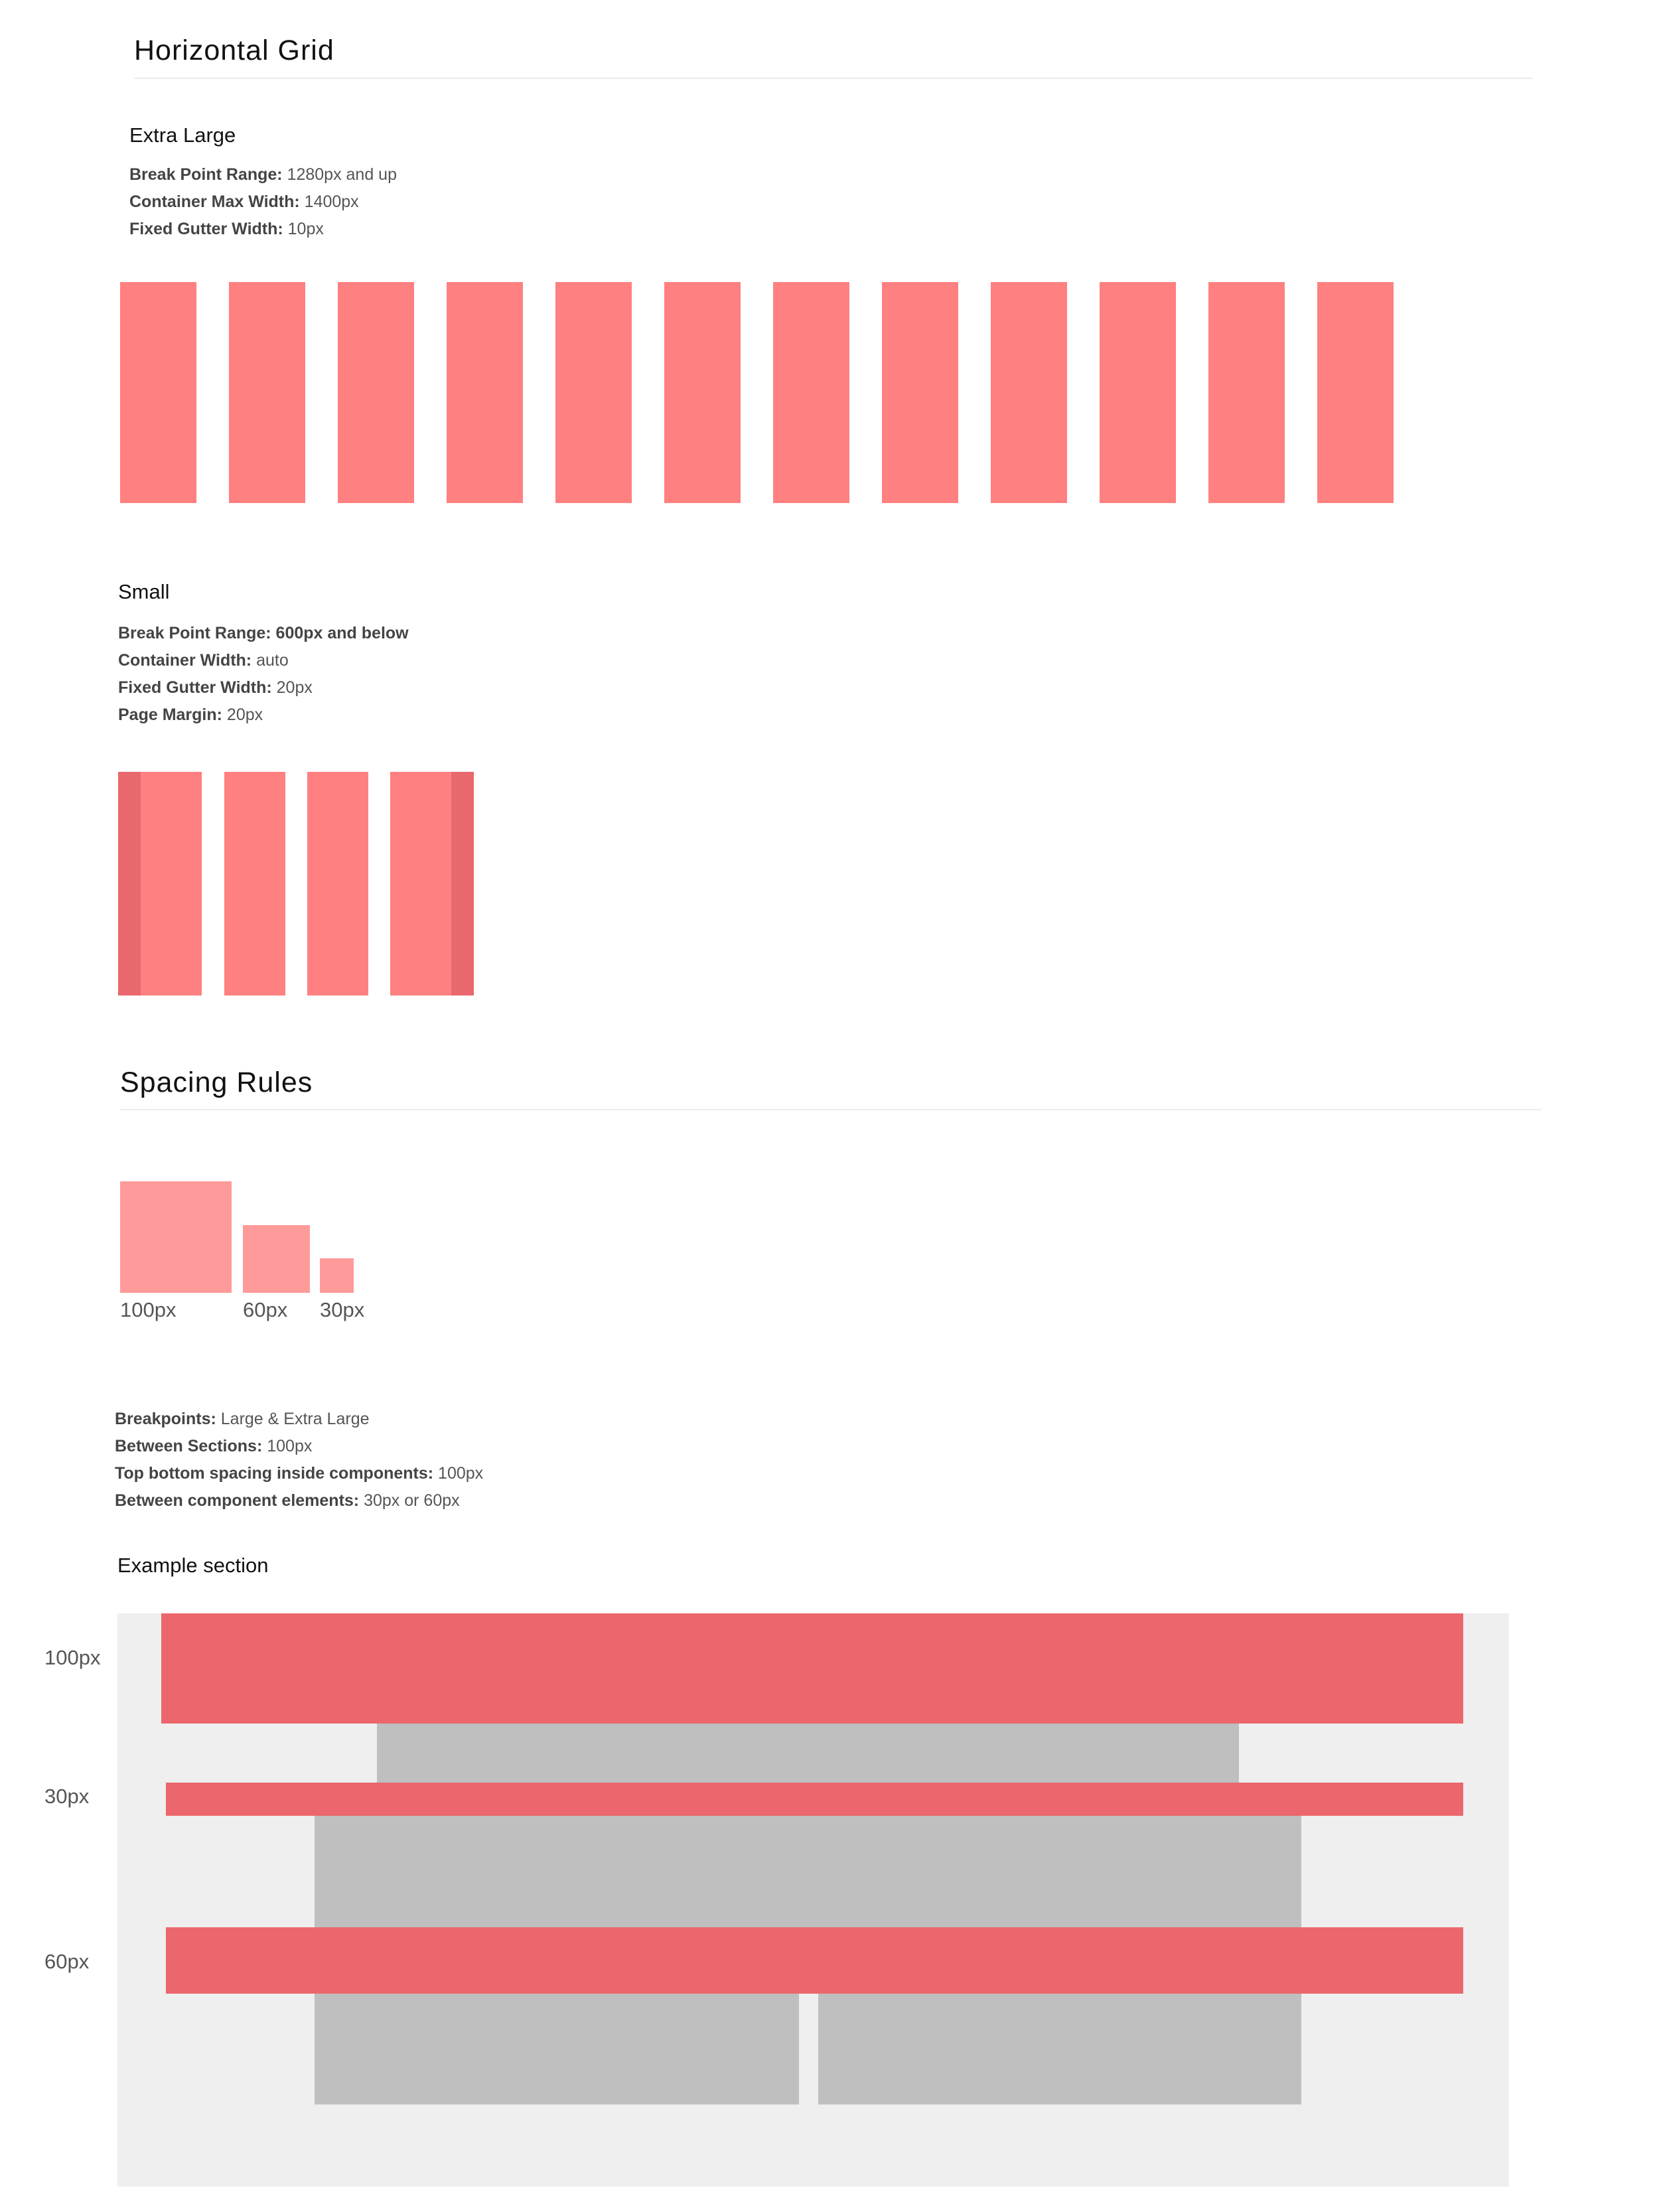 The height and width of the screenshot is (2212, 1659). Describe the element at coordinates (190, 714) in the screenshot. I see `spec-line: Page Margin: 20px` at that location.